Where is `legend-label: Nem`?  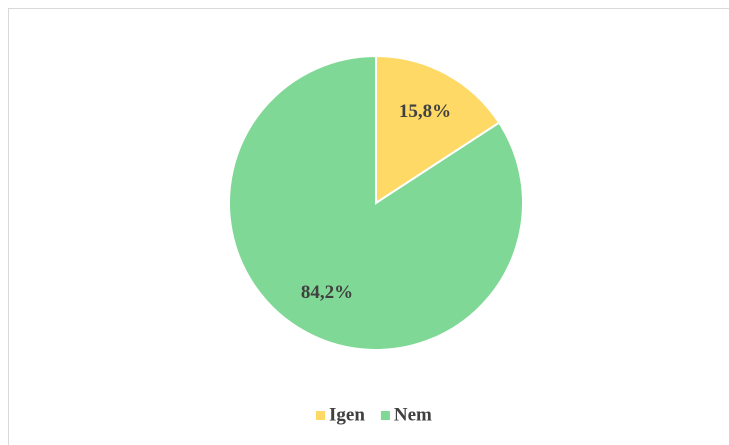
legend-label: Nem is located at coordinates (413, 414).